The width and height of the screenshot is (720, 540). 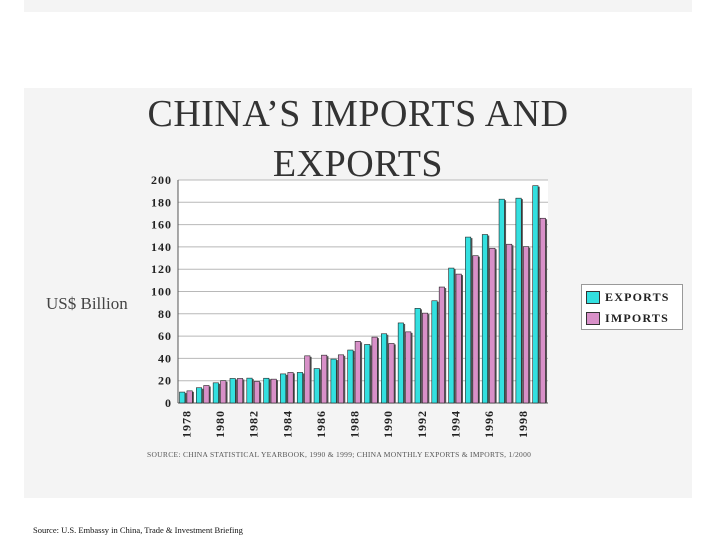 What do you see at coordinates (422, 424) in the screenshot?
I see `x-tick-label: 1992` at bounding box center [422, 424].